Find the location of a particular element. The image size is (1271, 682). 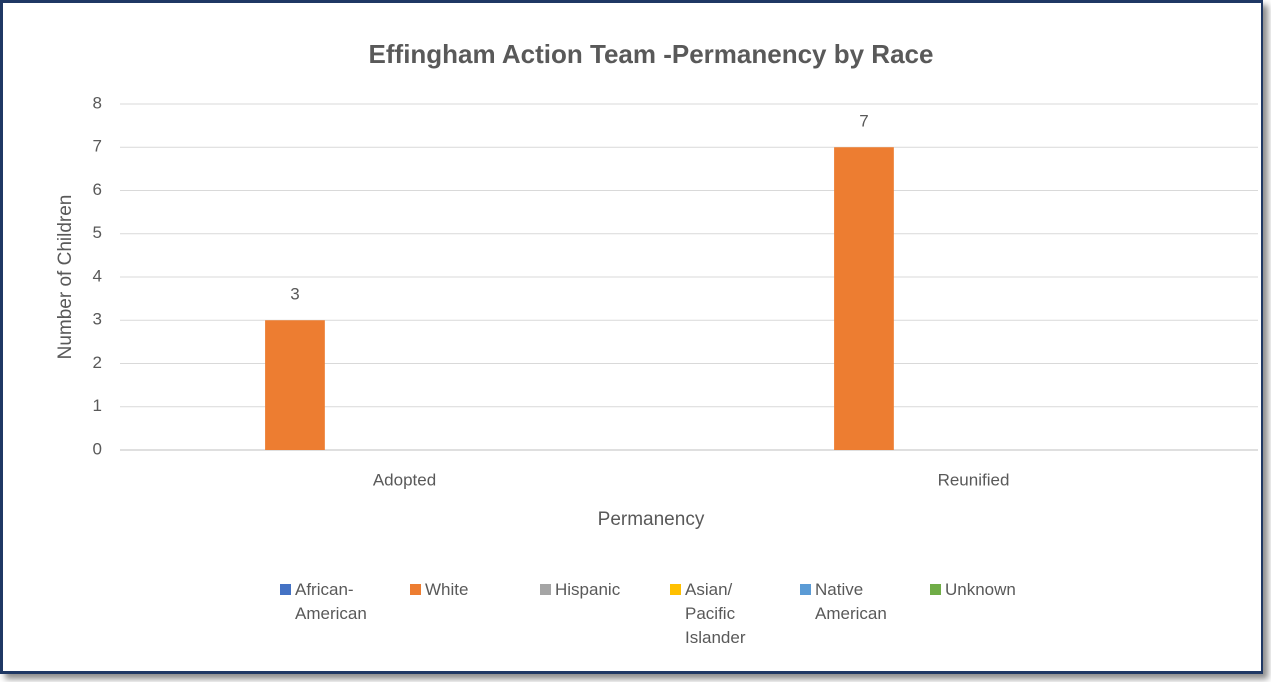

y-tick-label: 1 is located at coordinates (97, 405).